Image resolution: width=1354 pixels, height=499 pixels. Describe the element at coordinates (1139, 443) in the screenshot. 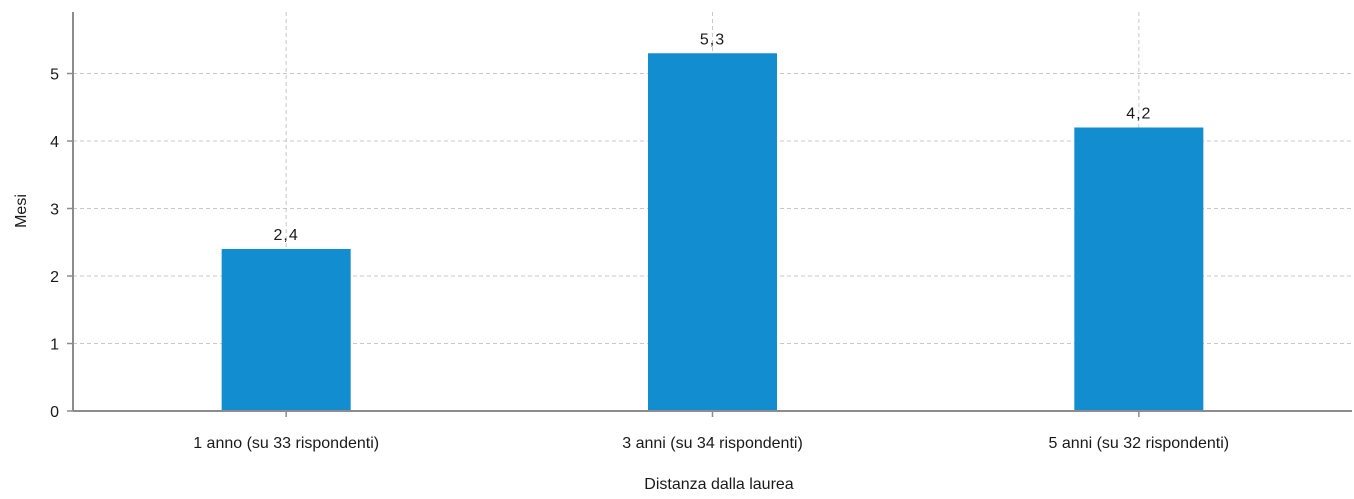

I see `x-tick-label-3: 5 anni (su 32 rispondenti)` at that location.